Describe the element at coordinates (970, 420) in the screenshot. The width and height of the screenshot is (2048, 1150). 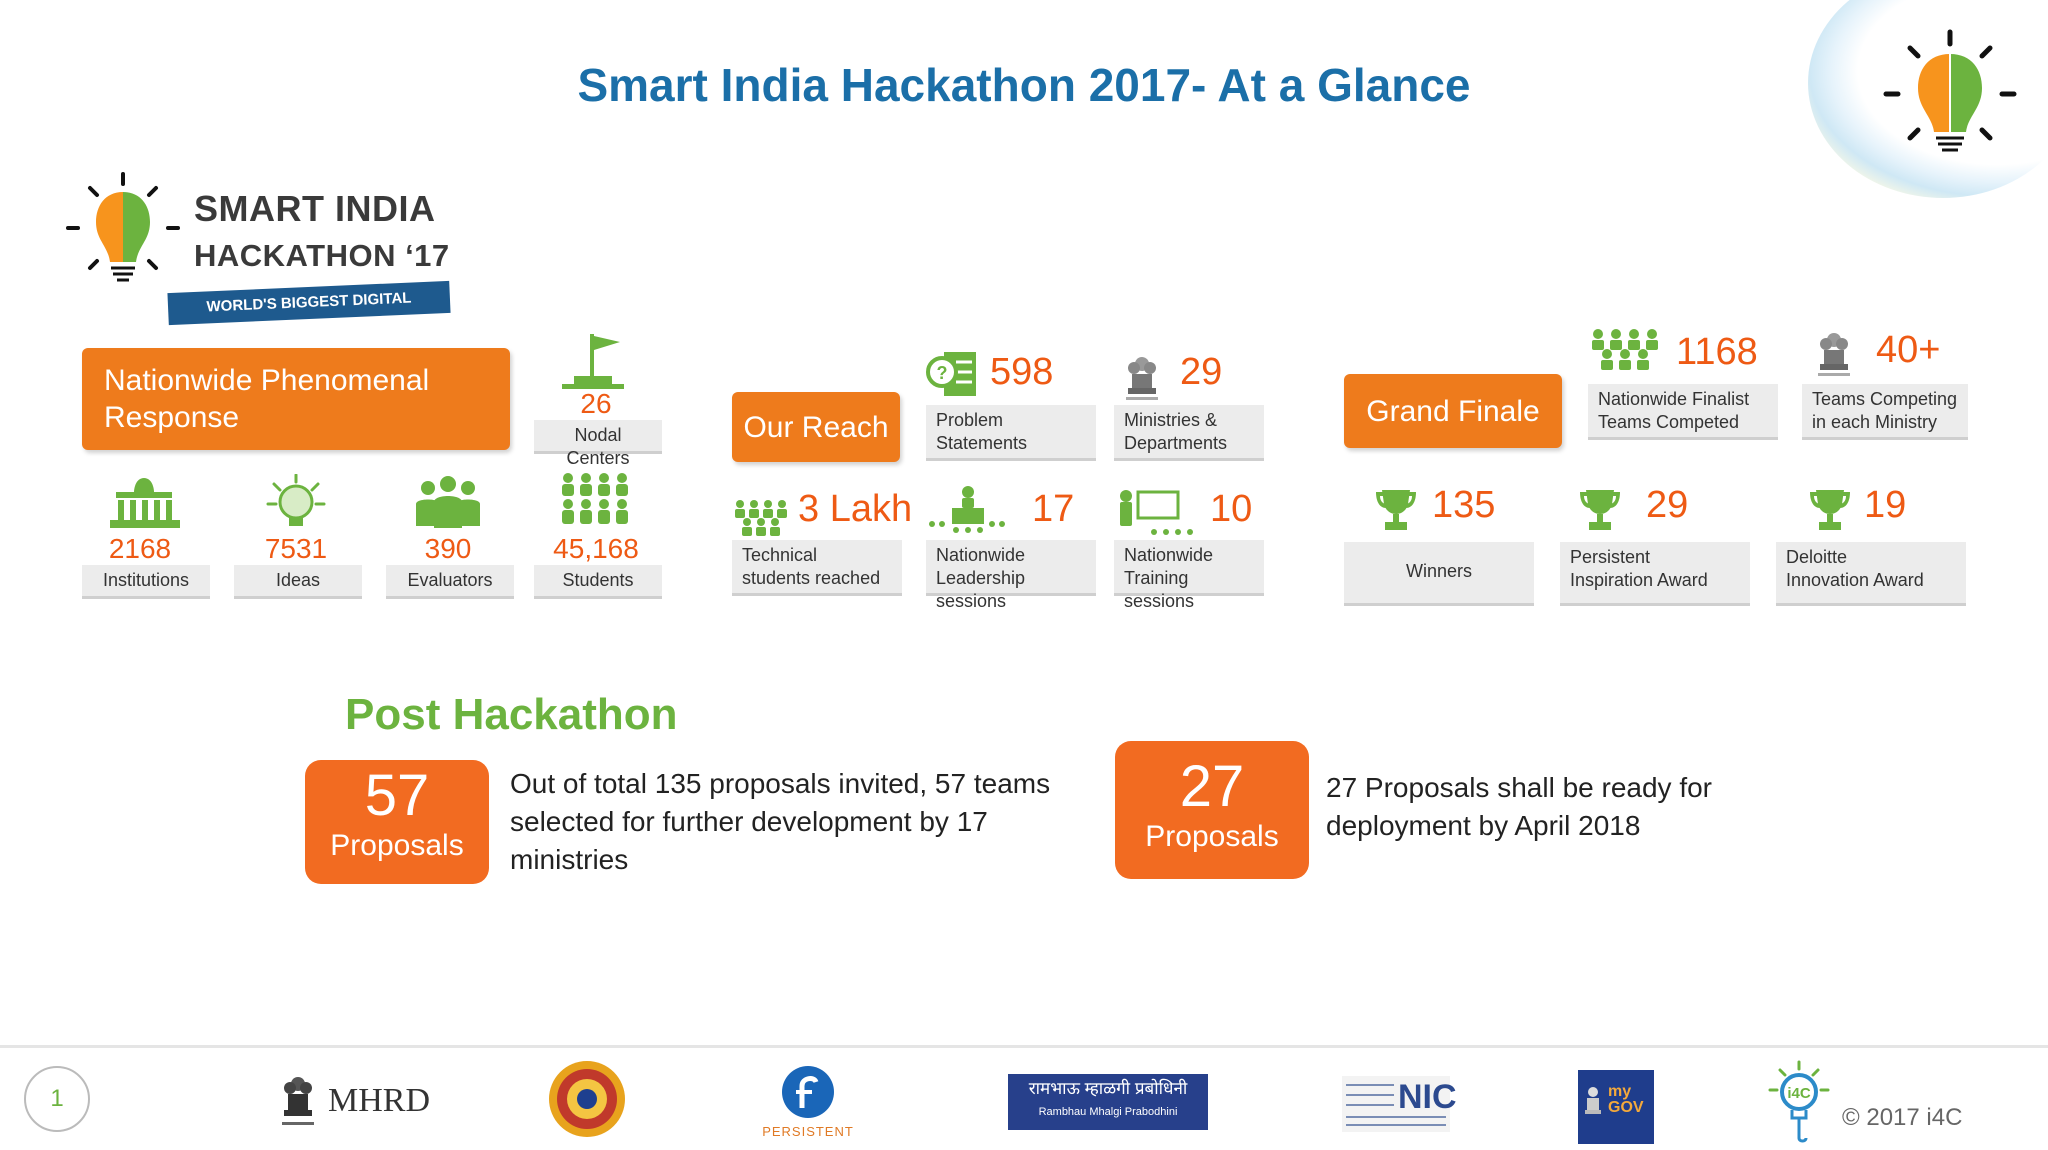
I see `stat-label-problems-line1: Problem` at that location.